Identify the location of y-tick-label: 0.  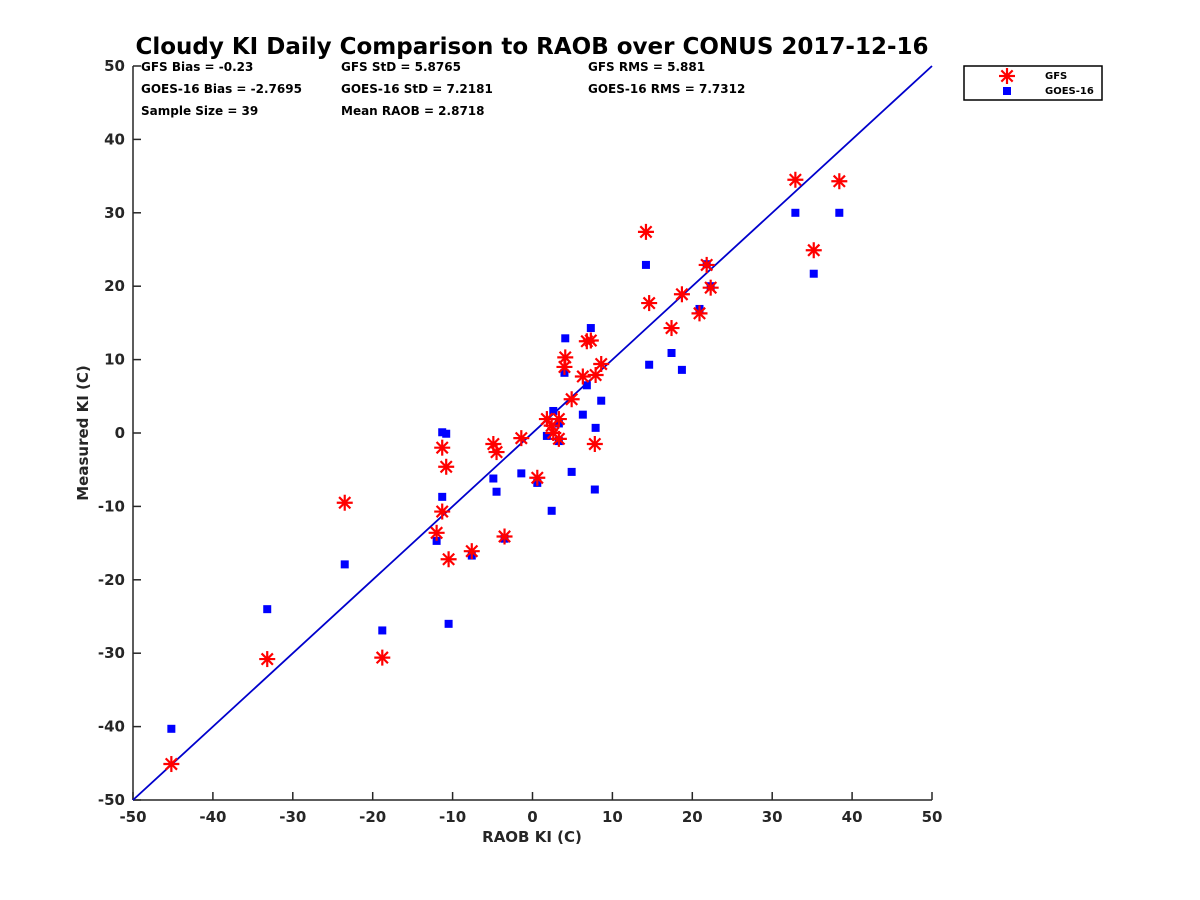
(120, 433).